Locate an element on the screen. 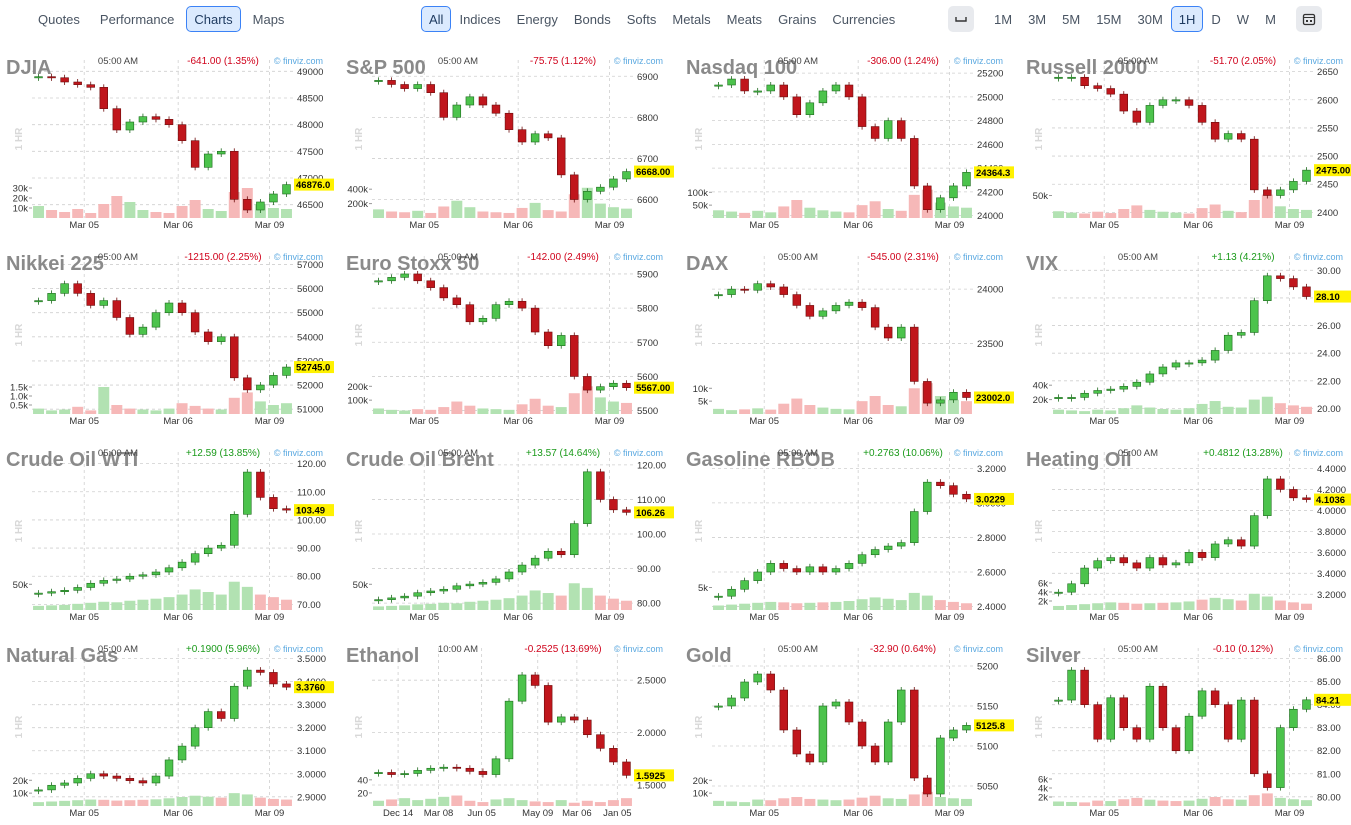 The image size is (1351, 825). nav-button: Currencies is located at coordinates (864, 19).